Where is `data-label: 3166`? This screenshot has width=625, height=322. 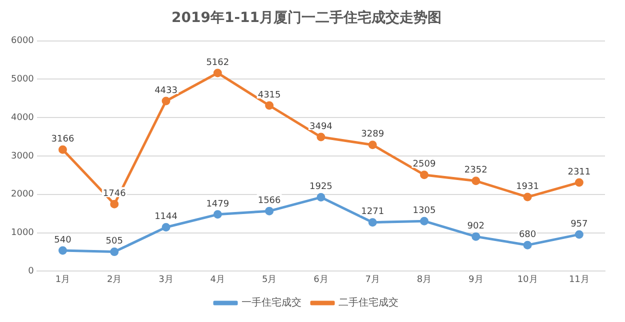 data-label: 3166 is located at coordinates (62, 139).